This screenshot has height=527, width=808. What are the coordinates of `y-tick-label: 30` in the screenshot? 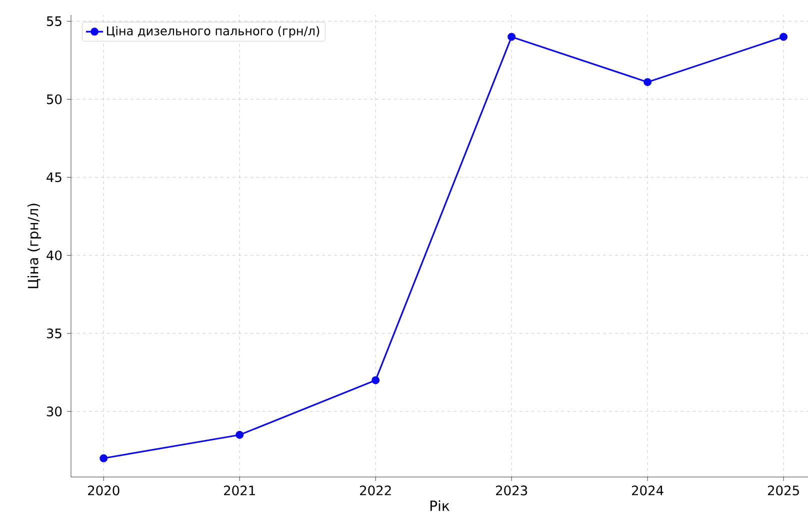 It's located at (54, 411).